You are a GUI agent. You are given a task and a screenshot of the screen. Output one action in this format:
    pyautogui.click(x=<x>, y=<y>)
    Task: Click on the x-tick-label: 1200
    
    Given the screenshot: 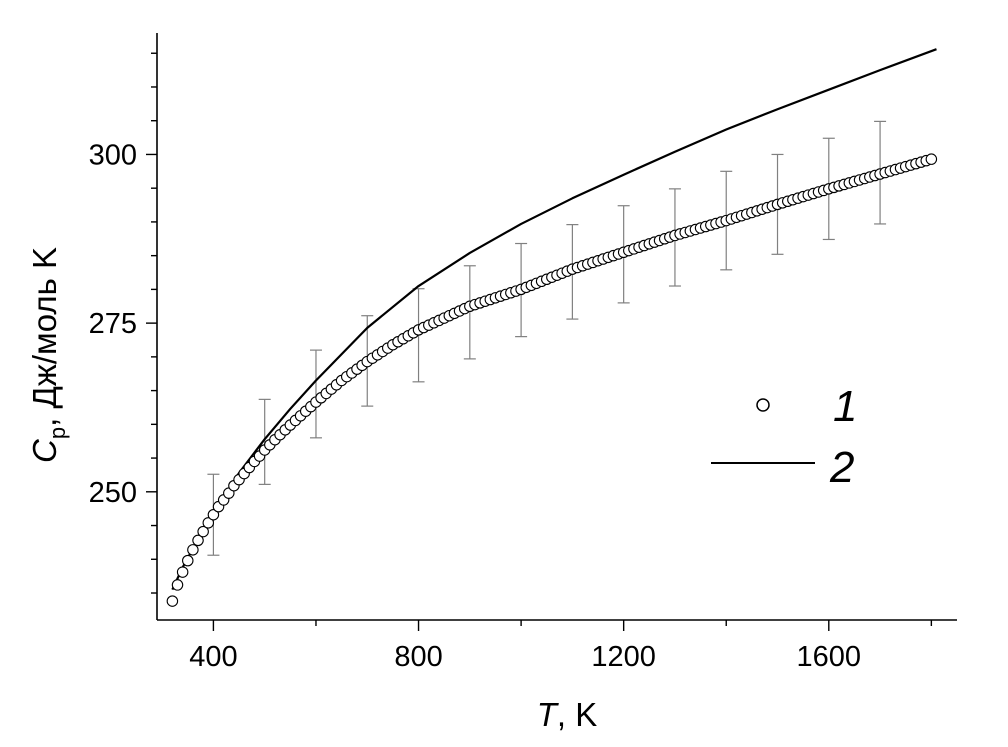 What is the action you would take?
    pyautogui.click(x=623, y=657)
    